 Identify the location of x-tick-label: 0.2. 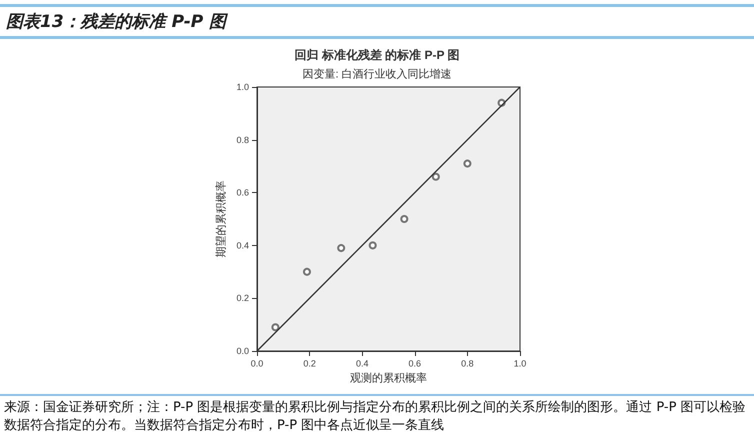
(309, 363).